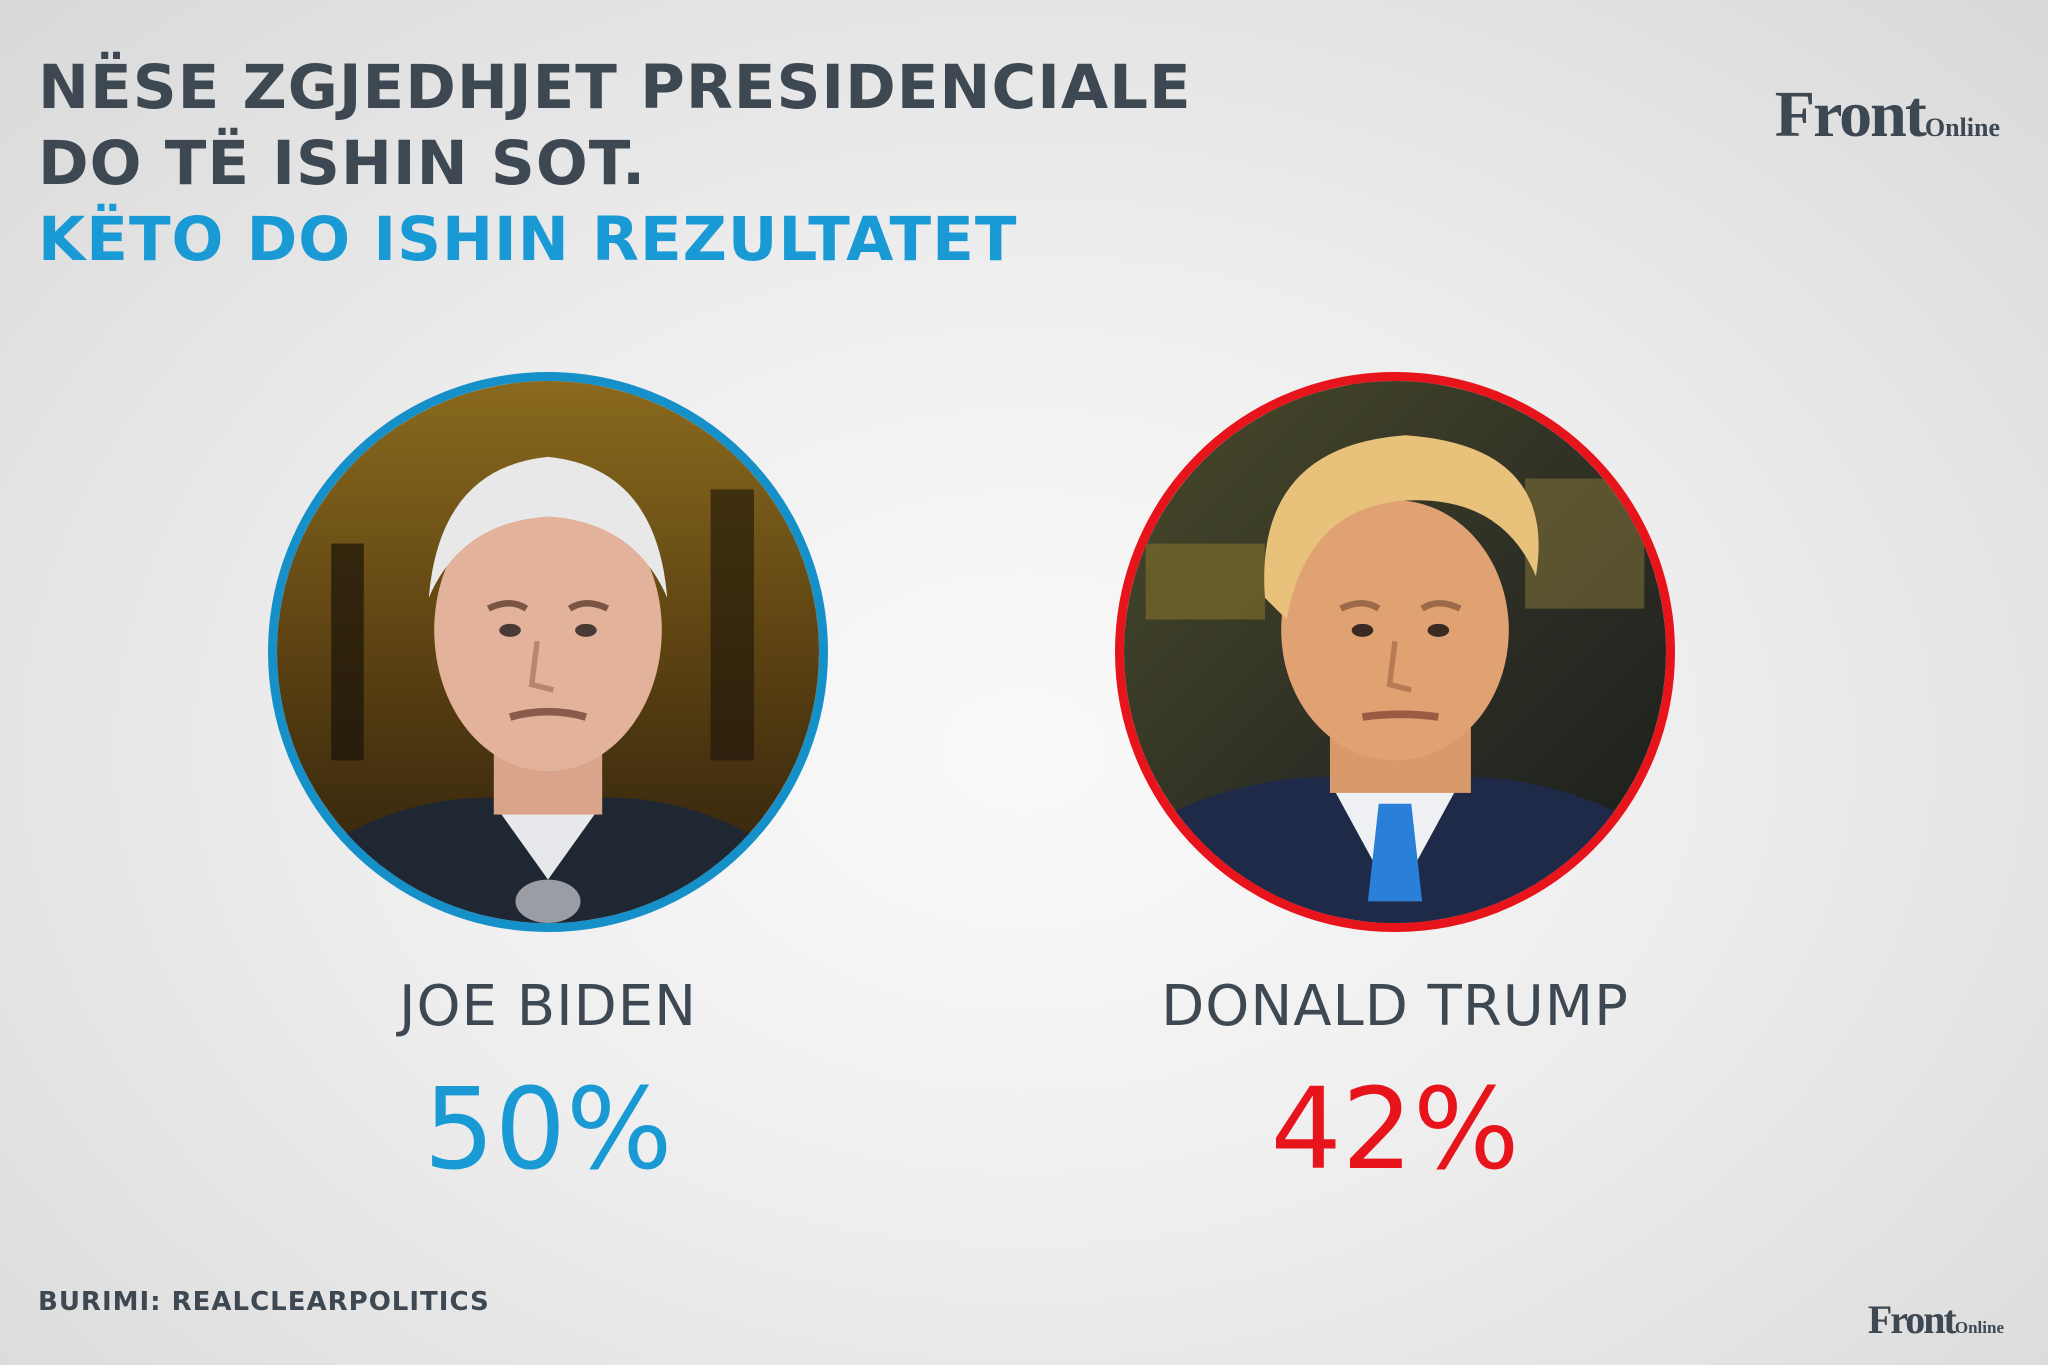 The height and width of the screenshot is (1365, 2048). Describe the element at coordinates (1912, 1319) in the screenshot. I see `logo-footer-main-text: Front` at that location.